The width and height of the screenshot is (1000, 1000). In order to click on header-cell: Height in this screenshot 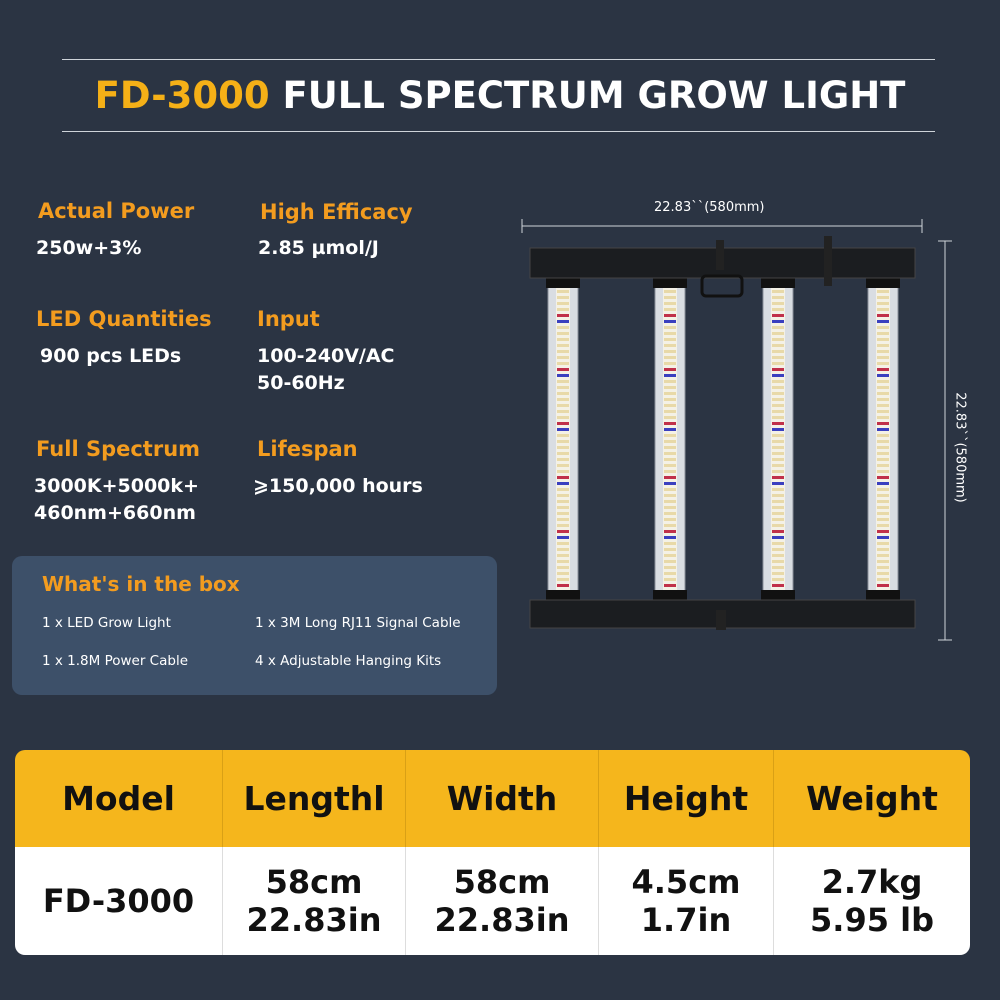, I will do `click(686, 798)`.